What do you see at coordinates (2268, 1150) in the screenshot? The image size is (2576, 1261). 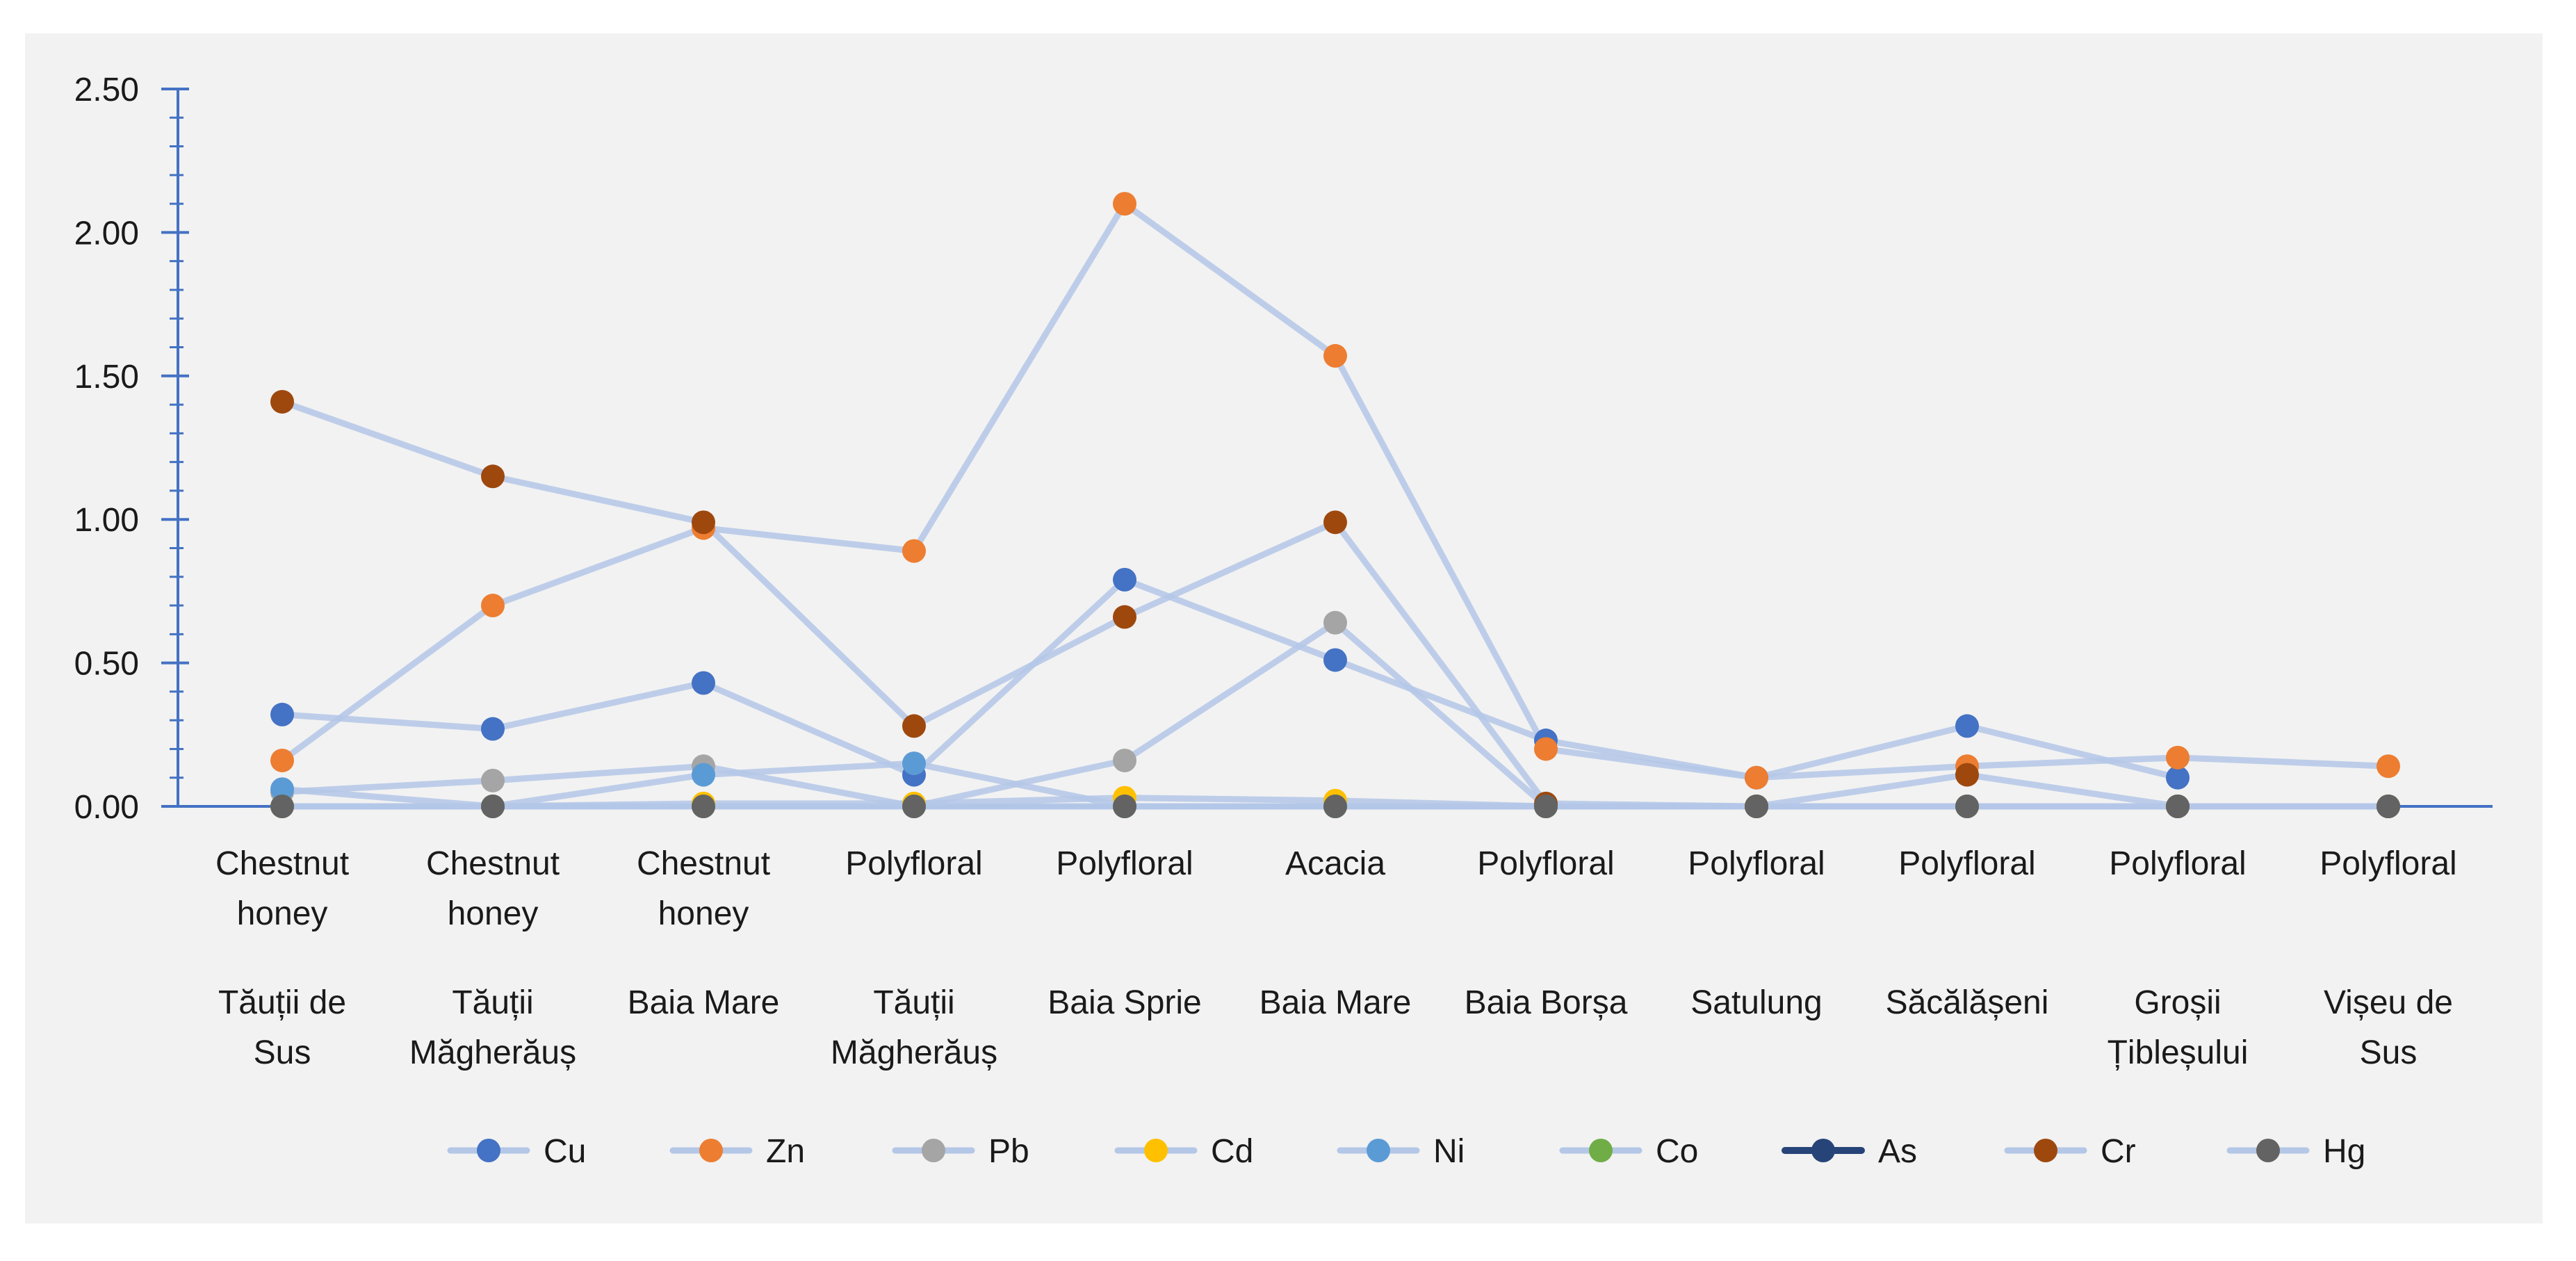 I see `legend-marker-hg` at bounding box center [2268, 1150].